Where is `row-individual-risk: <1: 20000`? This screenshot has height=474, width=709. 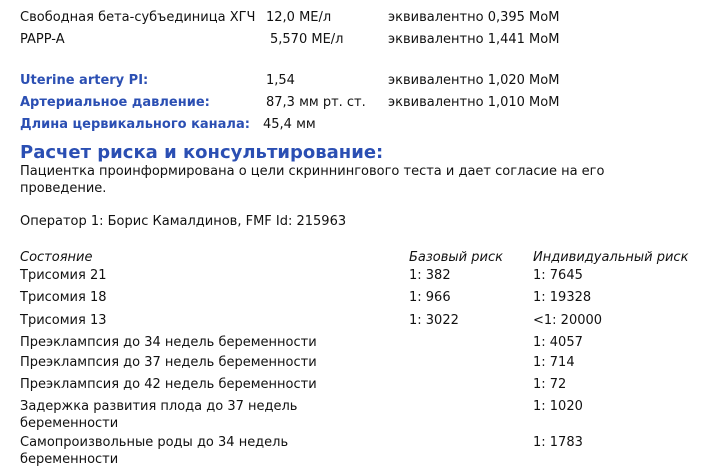 row-individual-risk: <1: 20000 is located at coordinates (568, 320).